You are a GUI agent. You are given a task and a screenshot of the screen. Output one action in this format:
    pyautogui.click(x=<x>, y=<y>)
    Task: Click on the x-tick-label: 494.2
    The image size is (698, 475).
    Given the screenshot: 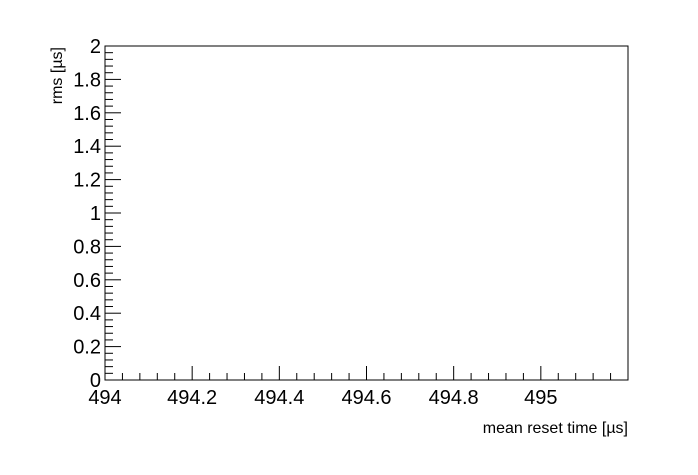 What is the action you would take?
    pyautogui.click(x=192, y=398)
    